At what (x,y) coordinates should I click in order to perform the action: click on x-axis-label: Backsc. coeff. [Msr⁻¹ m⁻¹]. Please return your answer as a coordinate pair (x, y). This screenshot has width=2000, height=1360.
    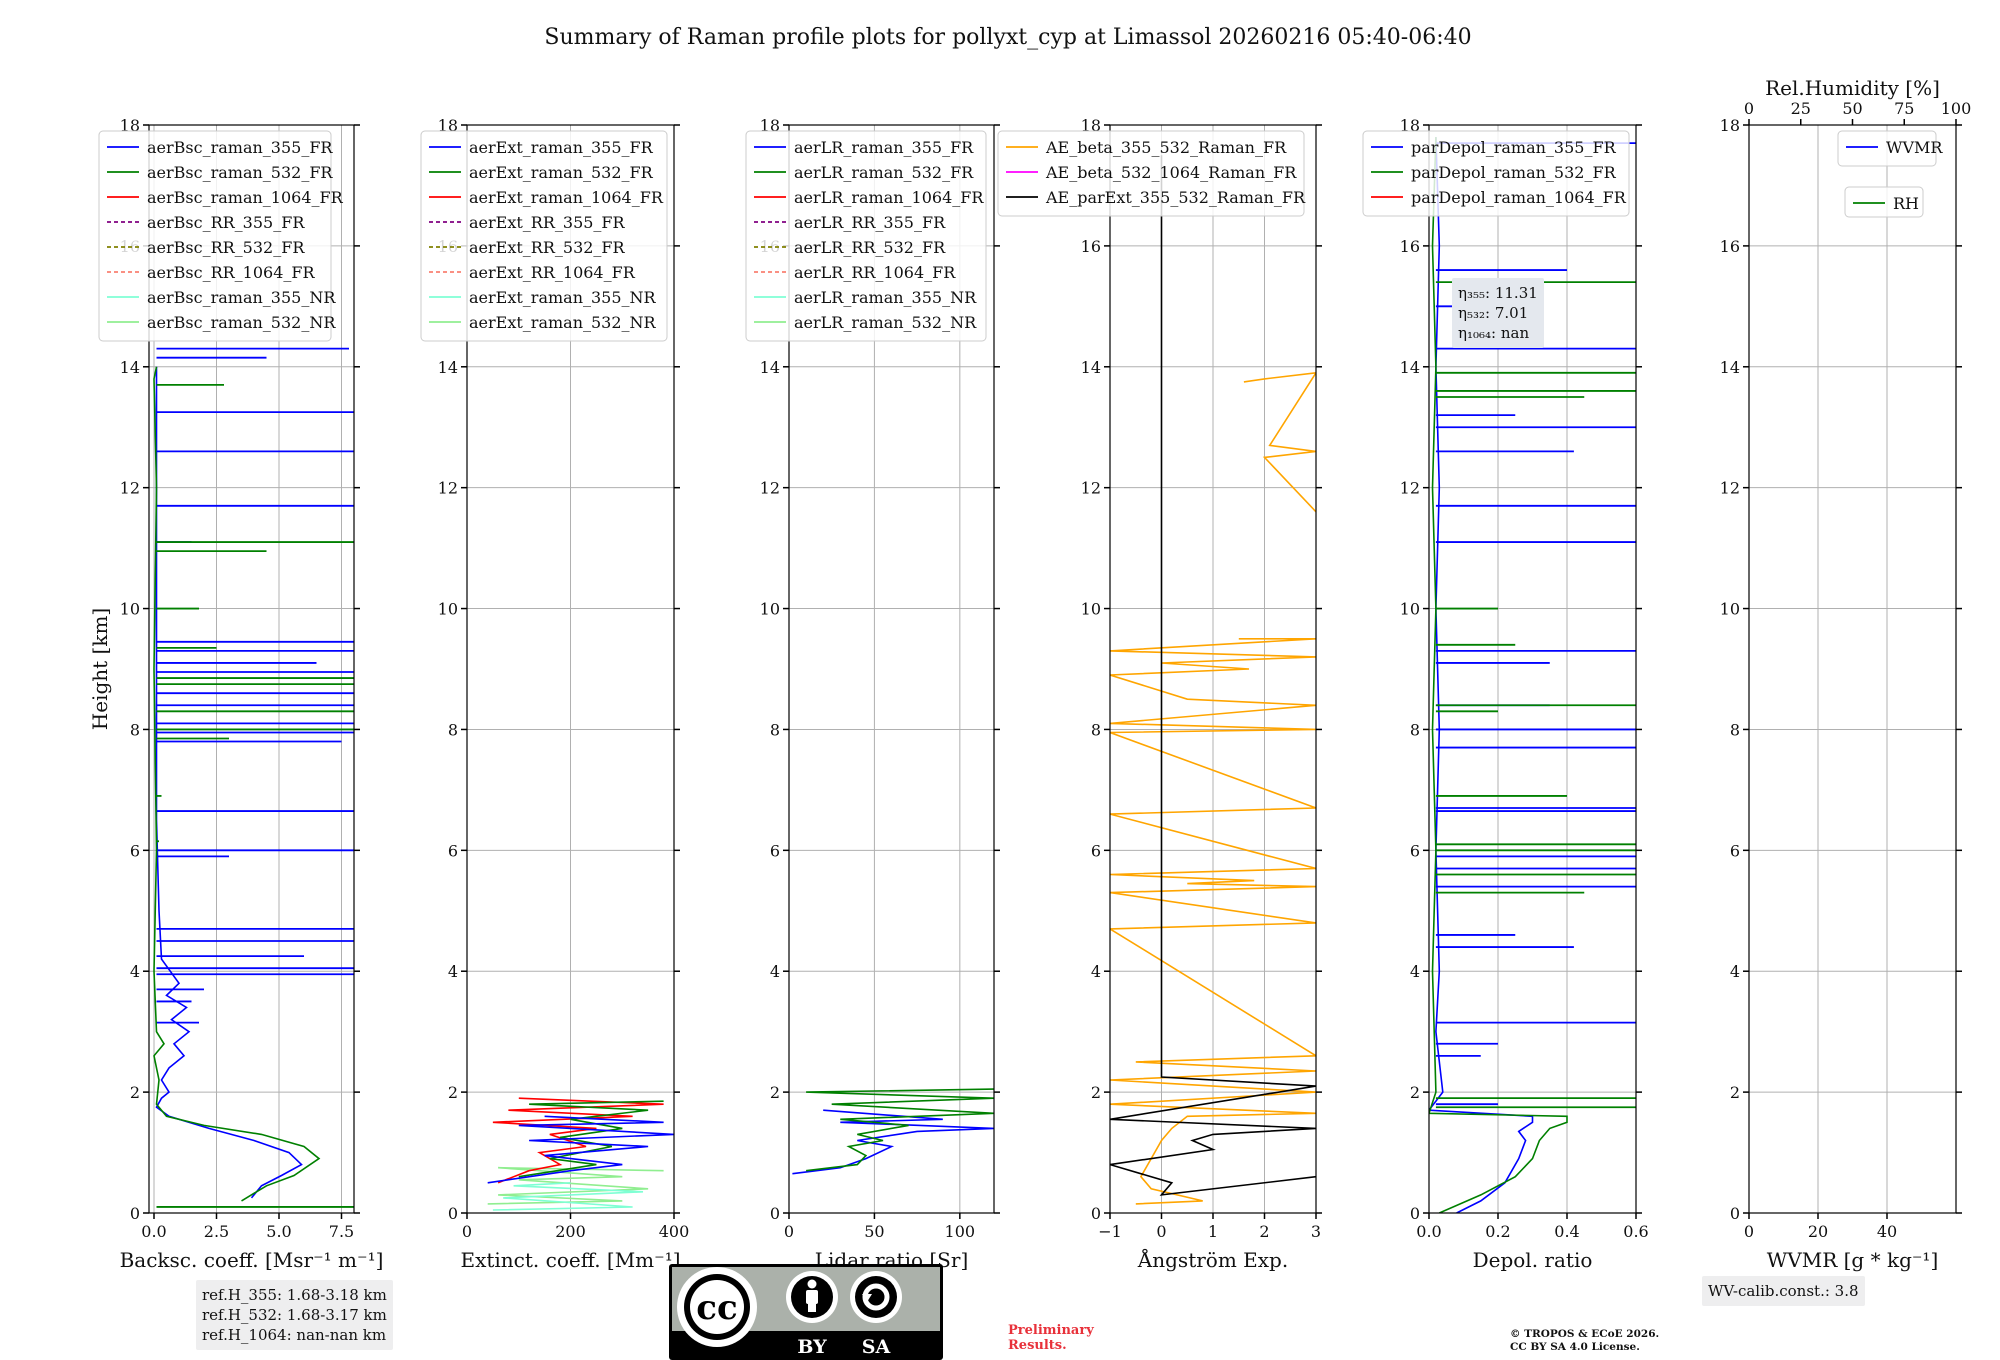
    Looking at the image, I should click on (252, 1260).